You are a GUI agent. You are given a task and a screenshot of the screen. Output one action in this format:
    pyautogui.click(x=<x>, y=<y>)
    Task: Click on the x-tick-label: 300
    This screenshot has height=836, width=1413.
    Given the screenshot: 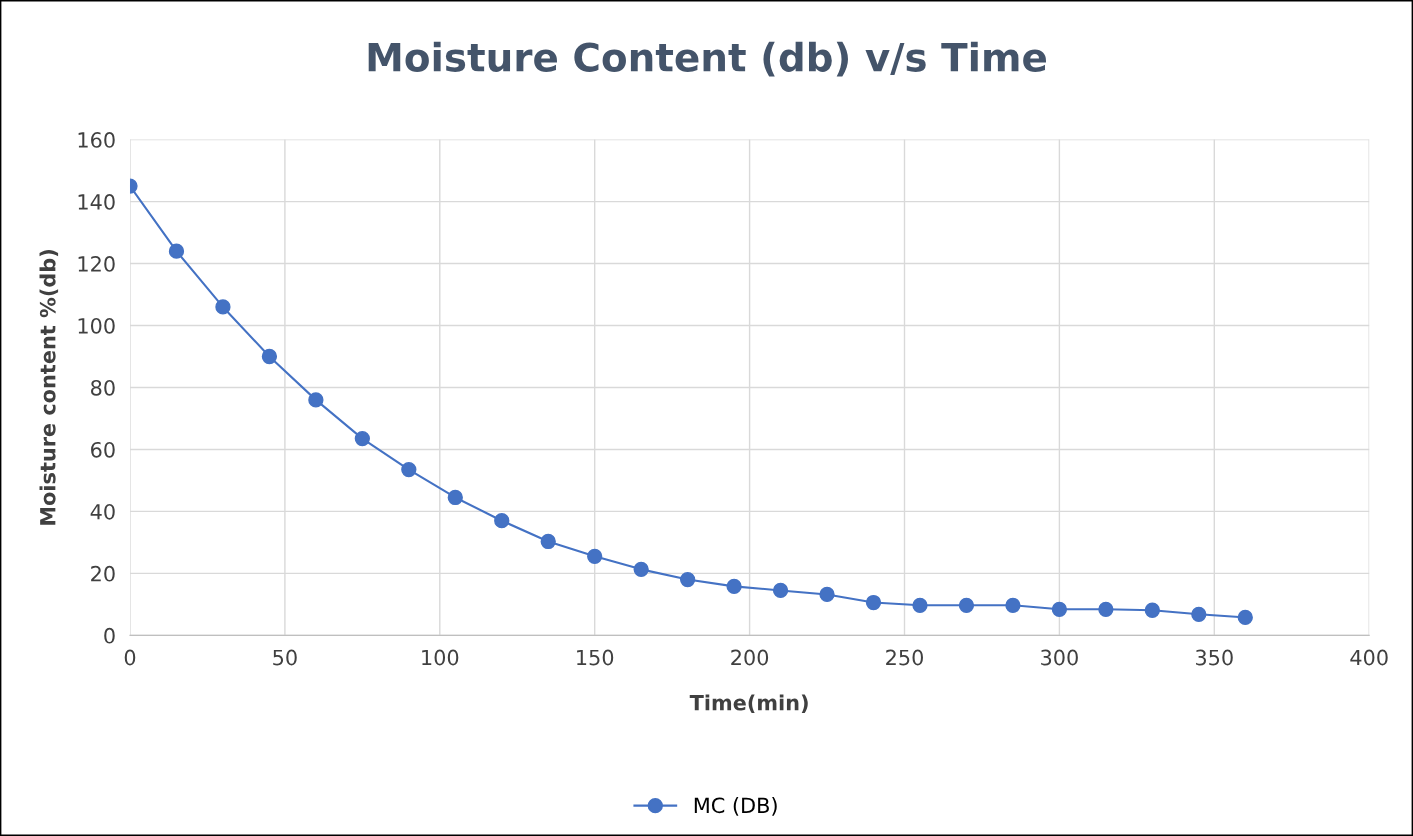 What is the action you would take?
    pyautogui.click(x=1059, y=657)
    